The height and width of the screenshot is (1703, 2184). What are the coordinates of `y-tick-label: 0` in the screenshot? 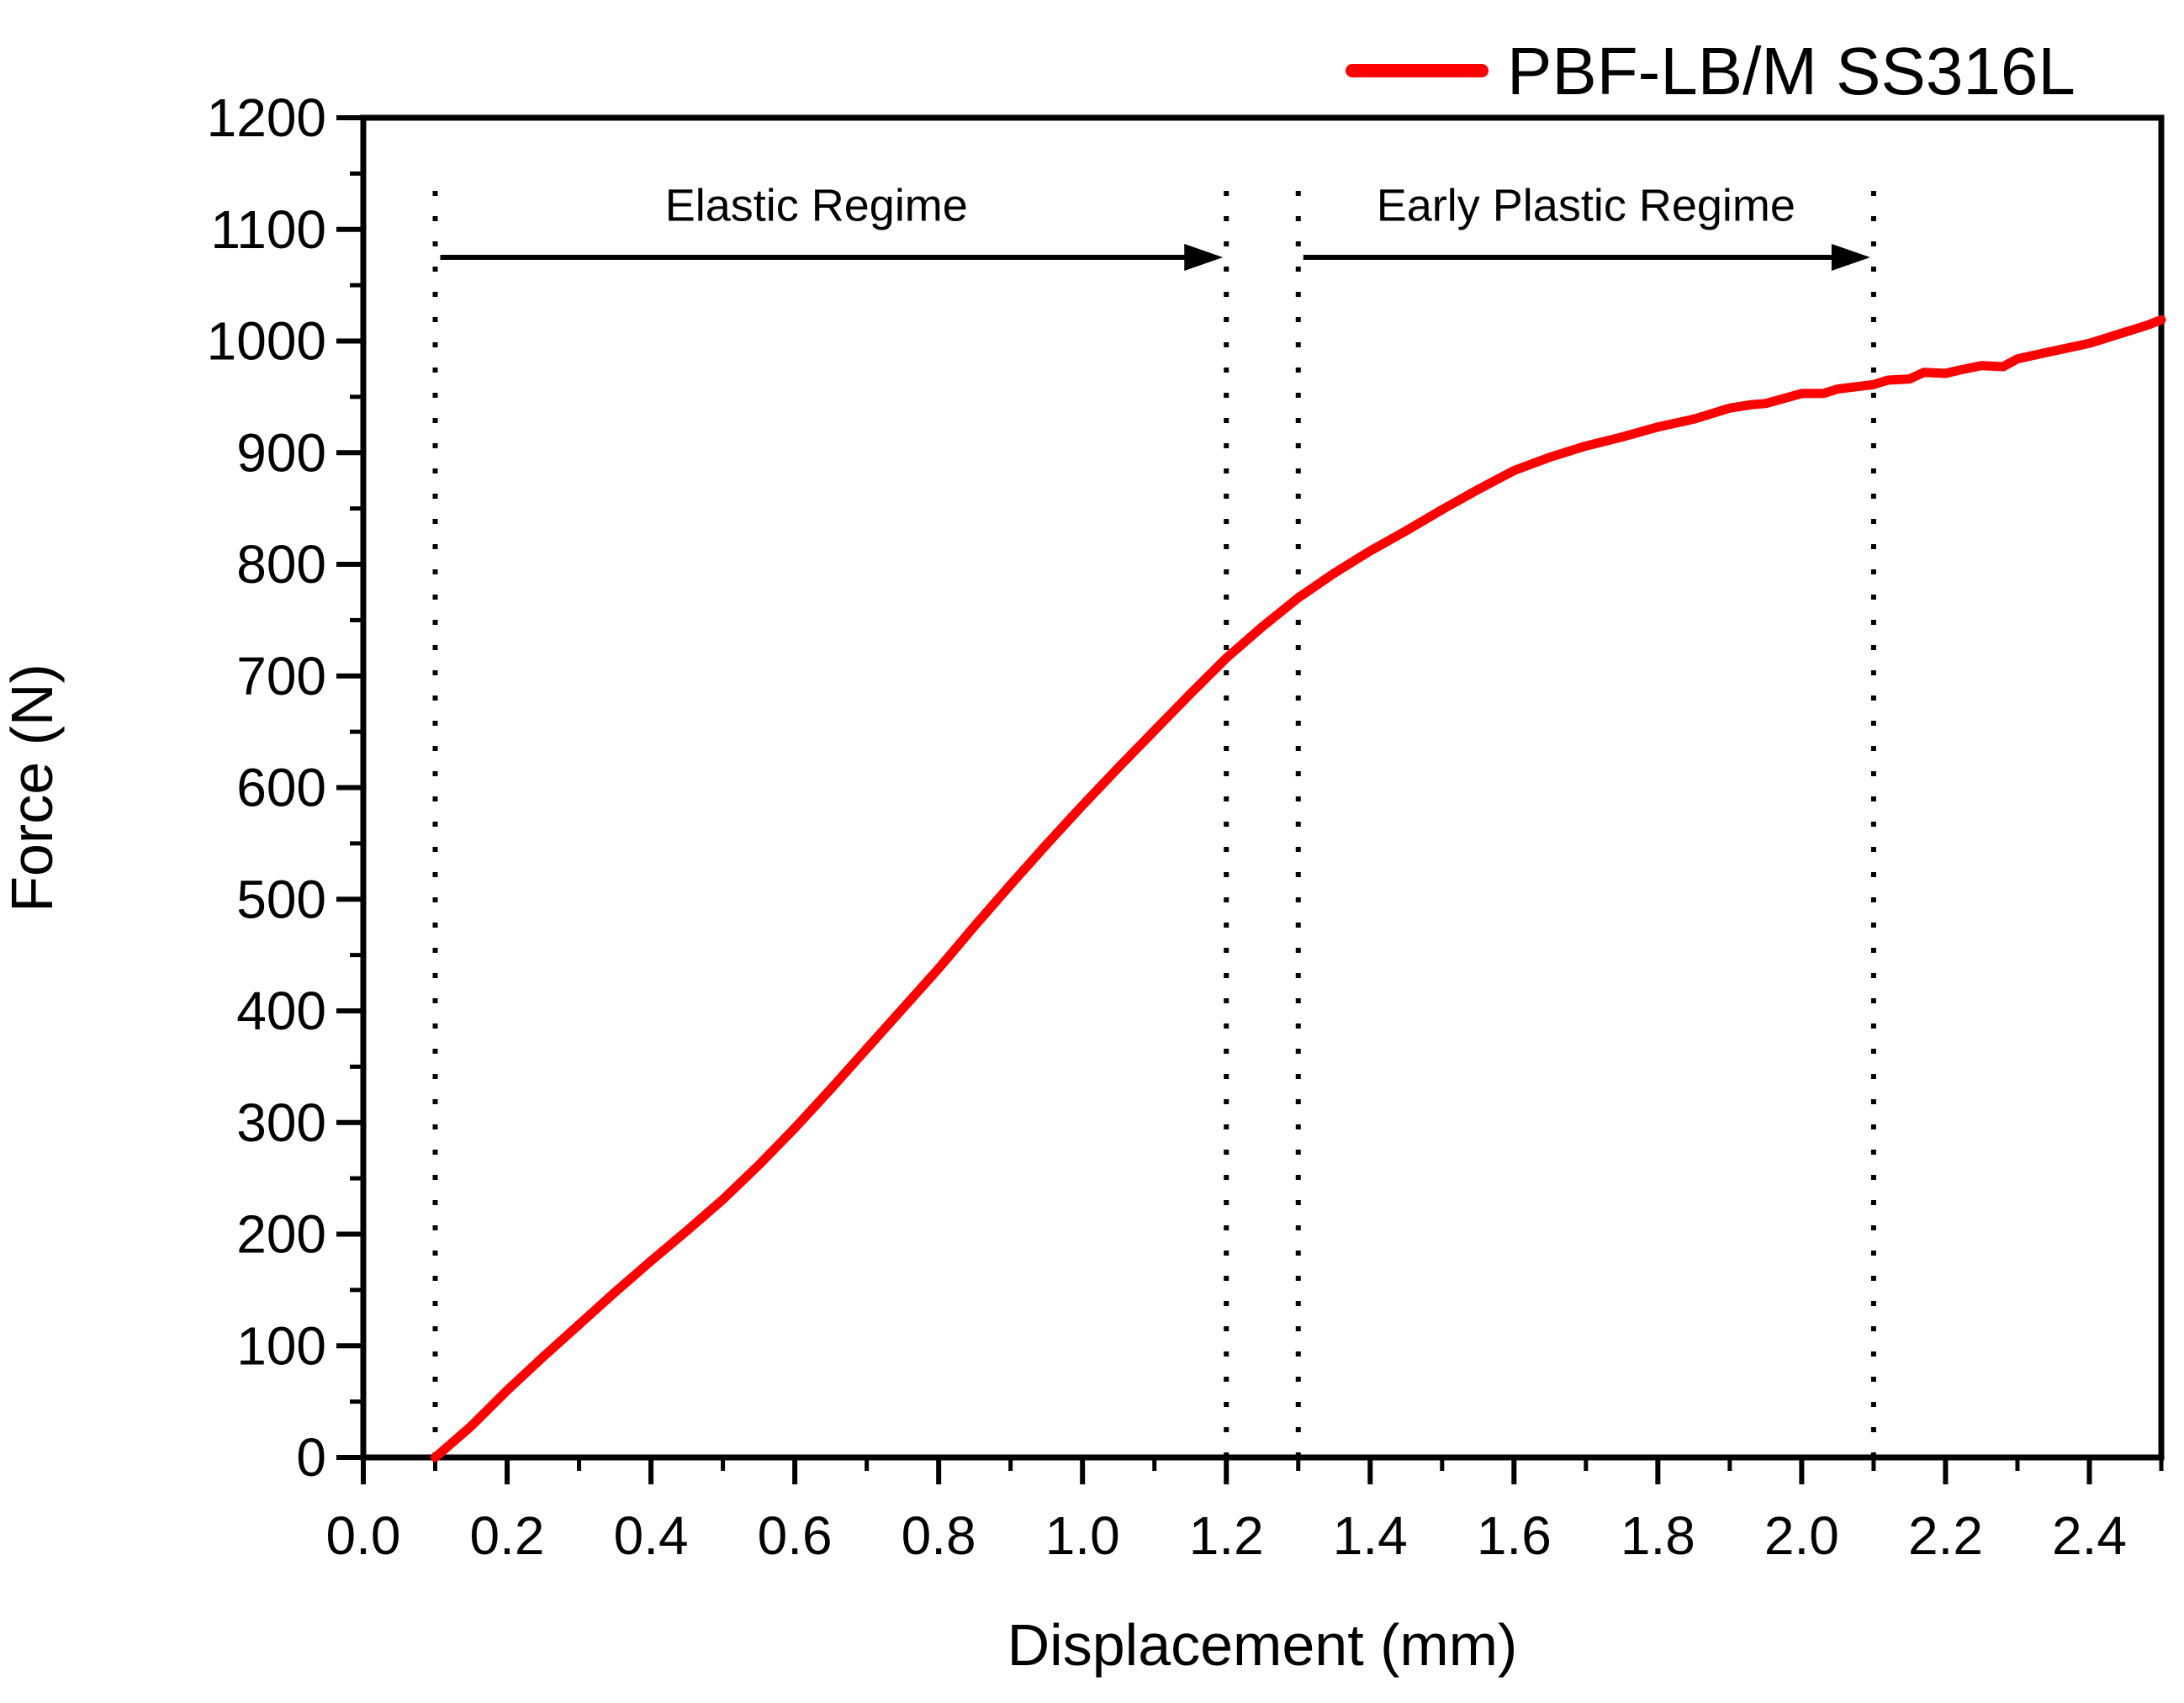 It's located at (311, 1457).